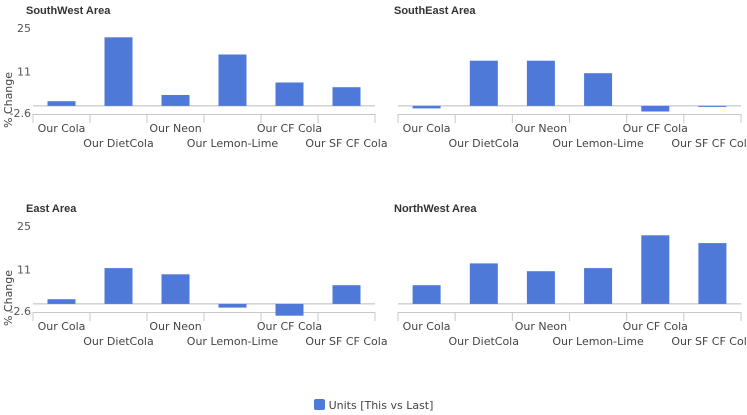 The image size is (747, 415). I want to click on legend-swatch, so click(319, 404).